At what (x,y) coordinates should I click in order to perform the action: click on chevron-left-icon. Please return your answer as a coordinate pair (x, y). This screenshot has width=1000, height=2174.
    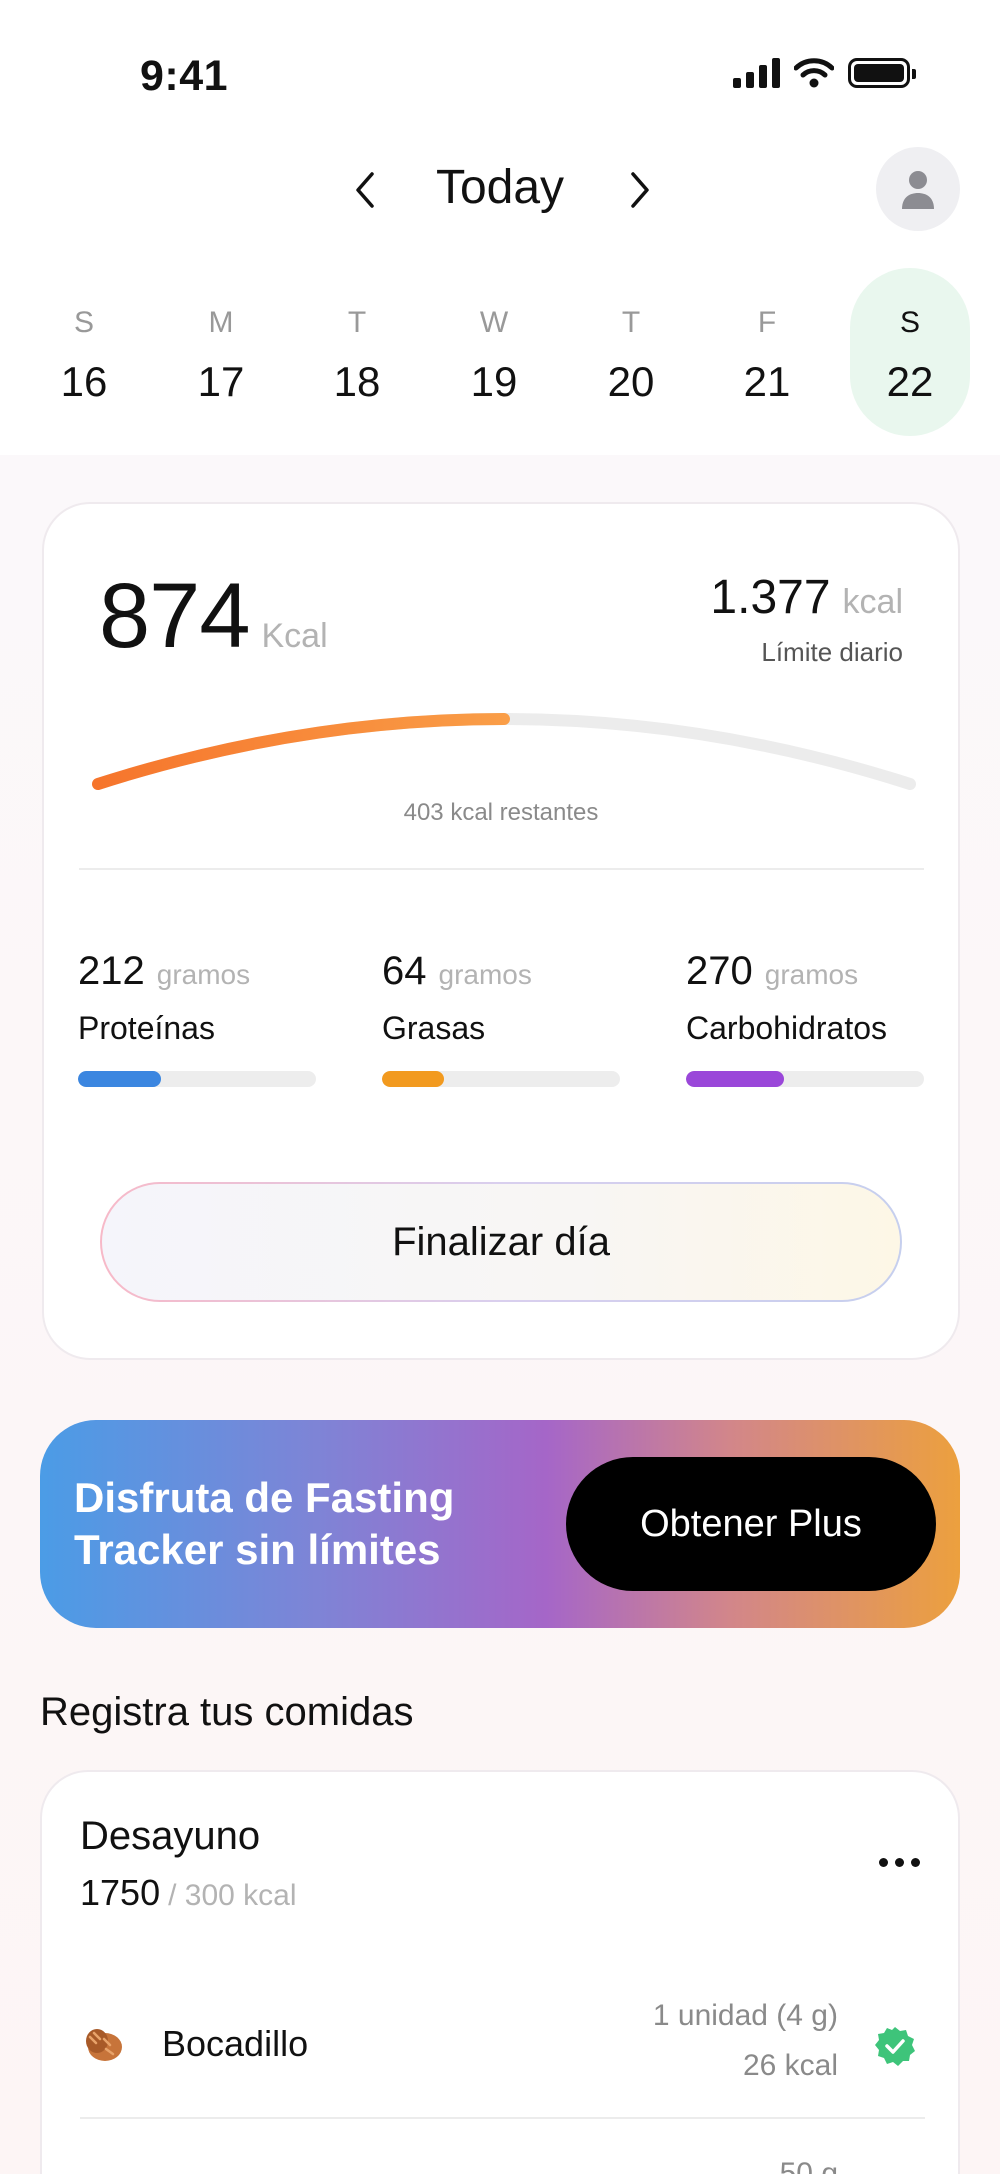
    Looking at the image, I should click on (365, 190).